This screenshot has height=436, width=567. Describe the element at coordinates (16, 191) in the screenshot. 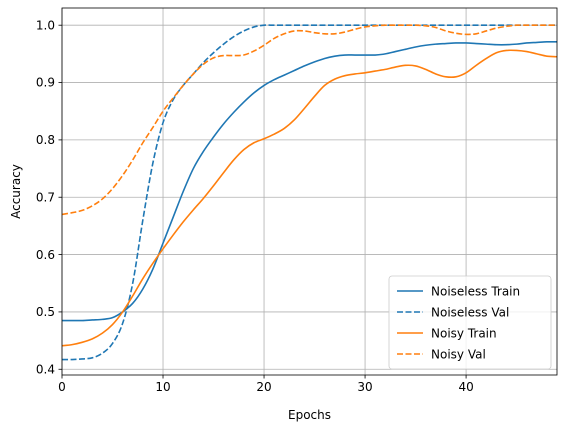

I see `y-axis-label: Accuracy` at that location.